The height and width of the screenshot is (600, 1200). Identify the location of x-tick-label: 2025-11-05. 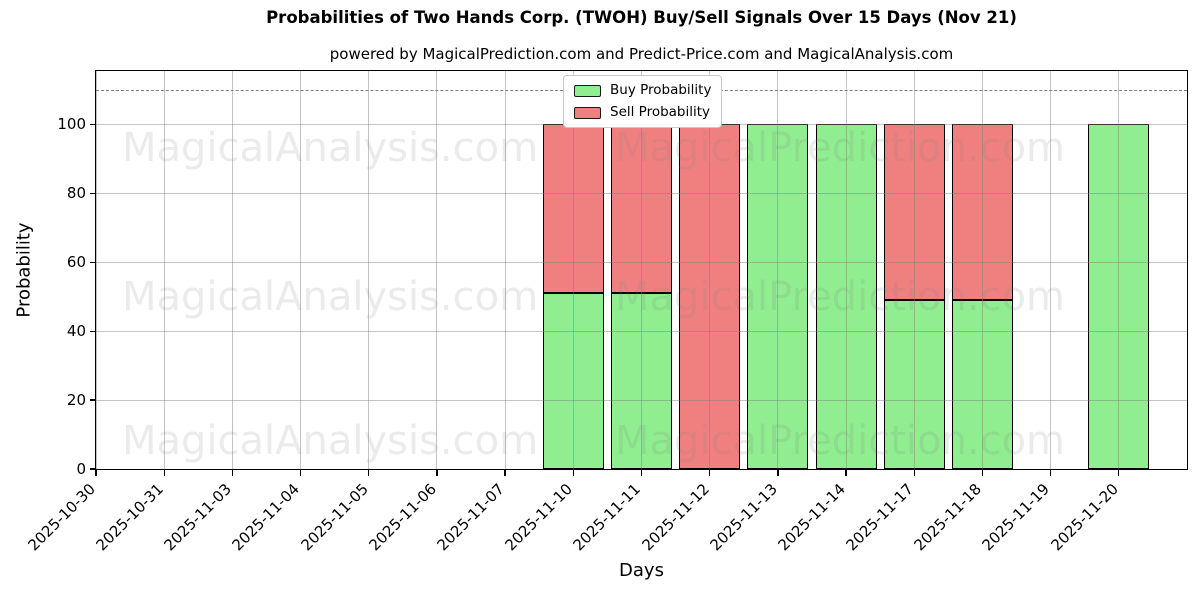
(334, 517).